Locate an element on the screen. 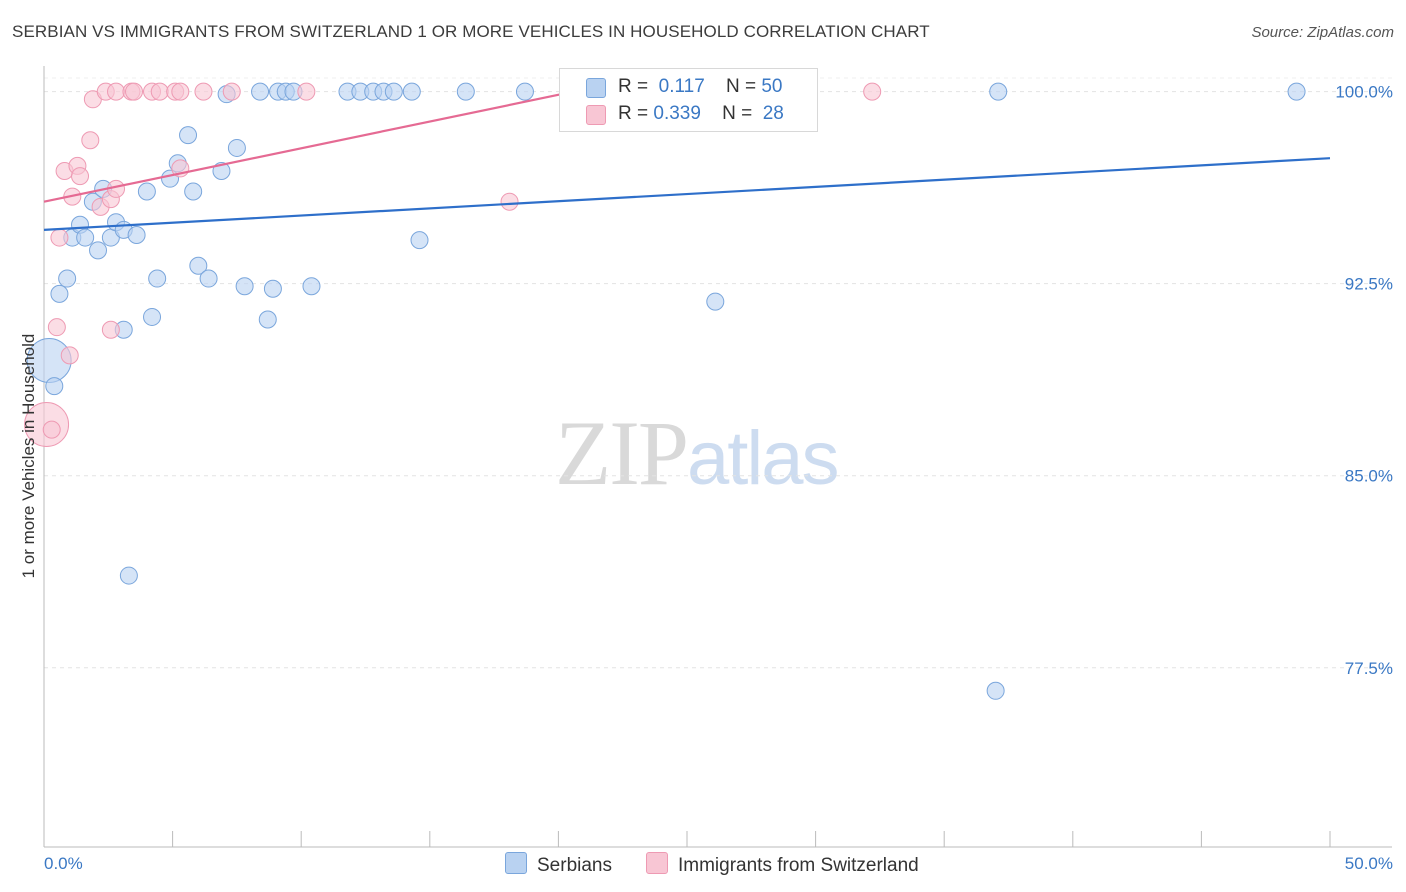 The image size is (1406, 892). source-label: Source: ZipAtlas.com is located at coordinates (1322, 32).